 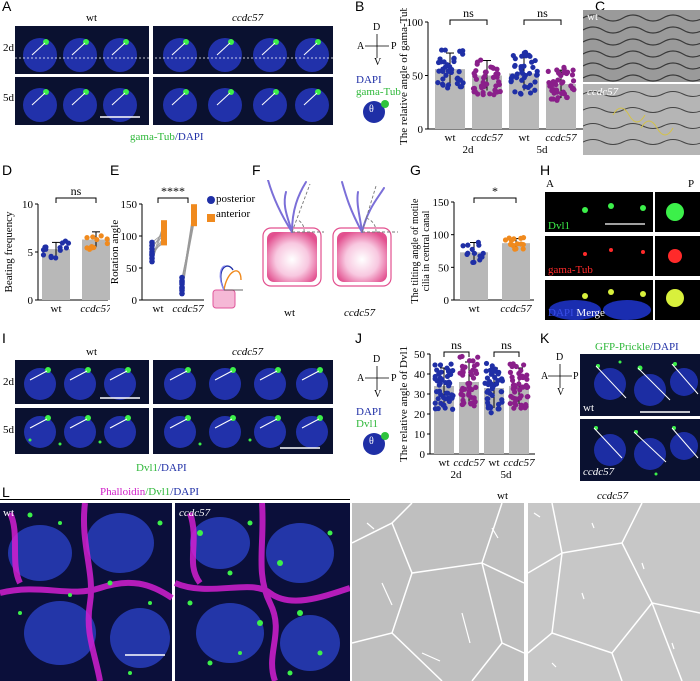 What do you see at coordinates (599, 256) in the screenshot?
I see `H-gtub-image` at bounding box center [599, 256].